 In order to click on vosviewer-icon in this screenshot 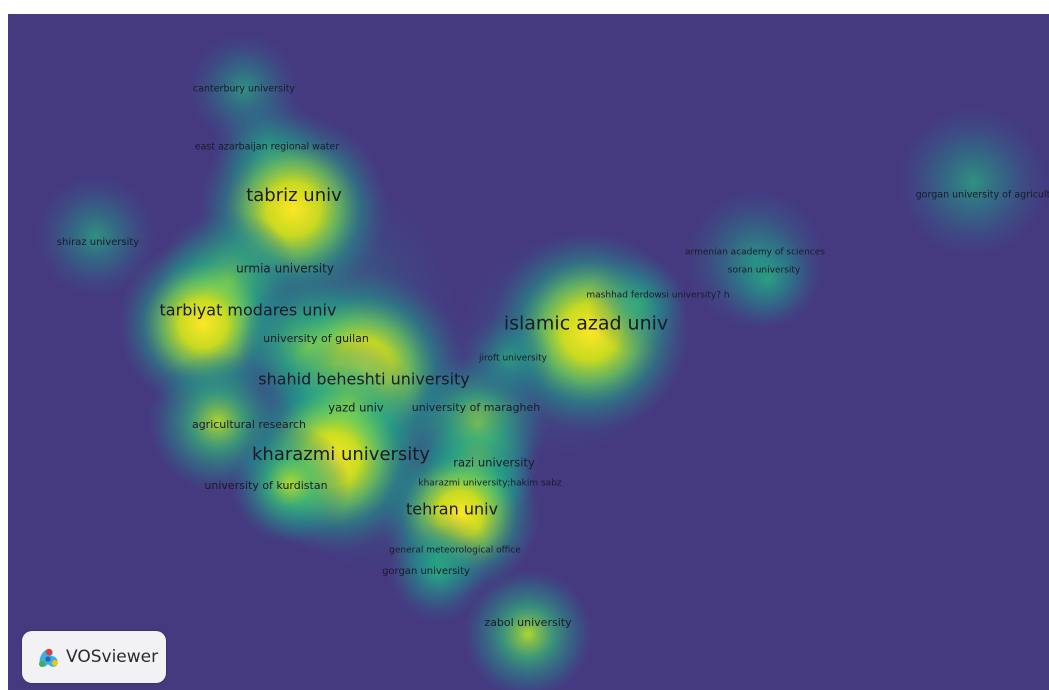, I will do `click(48, 657)`.